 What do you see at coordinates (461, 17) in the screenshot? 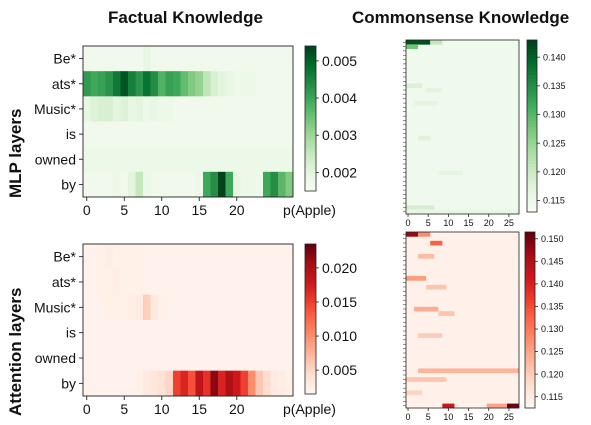
I see `column-title-commonsense: Commonsense Knowledge` at bounding box center [461, 17].